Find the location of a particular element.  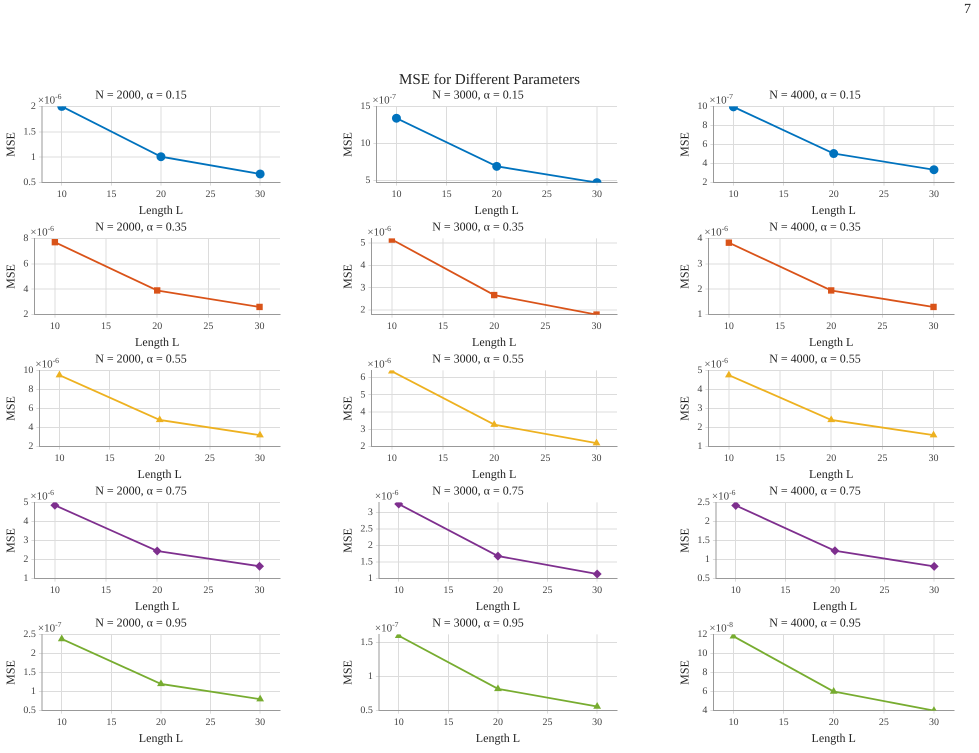

y-tick-label: 15 is located at coordinates (365, 106).